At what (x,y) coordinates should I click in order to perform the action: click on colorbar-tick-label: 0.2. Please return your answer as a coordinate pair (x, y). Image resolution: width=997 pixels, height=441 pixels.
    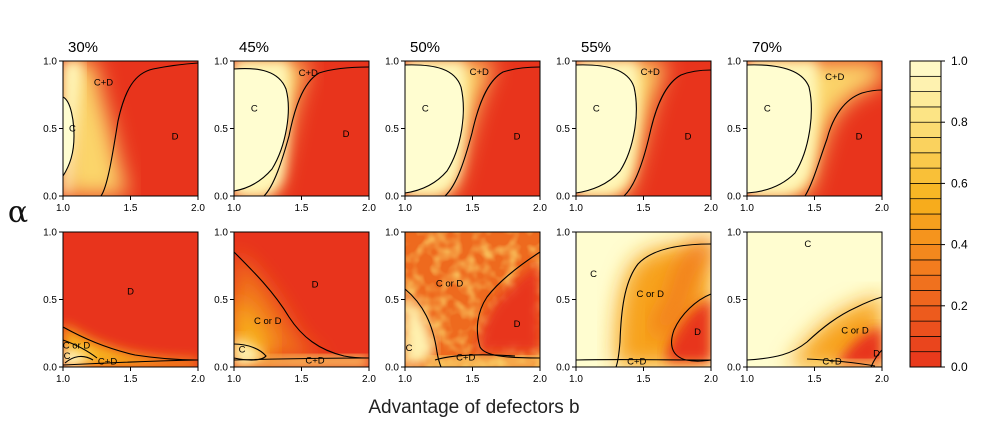
    Looking at the image, I should click on (959, 306).